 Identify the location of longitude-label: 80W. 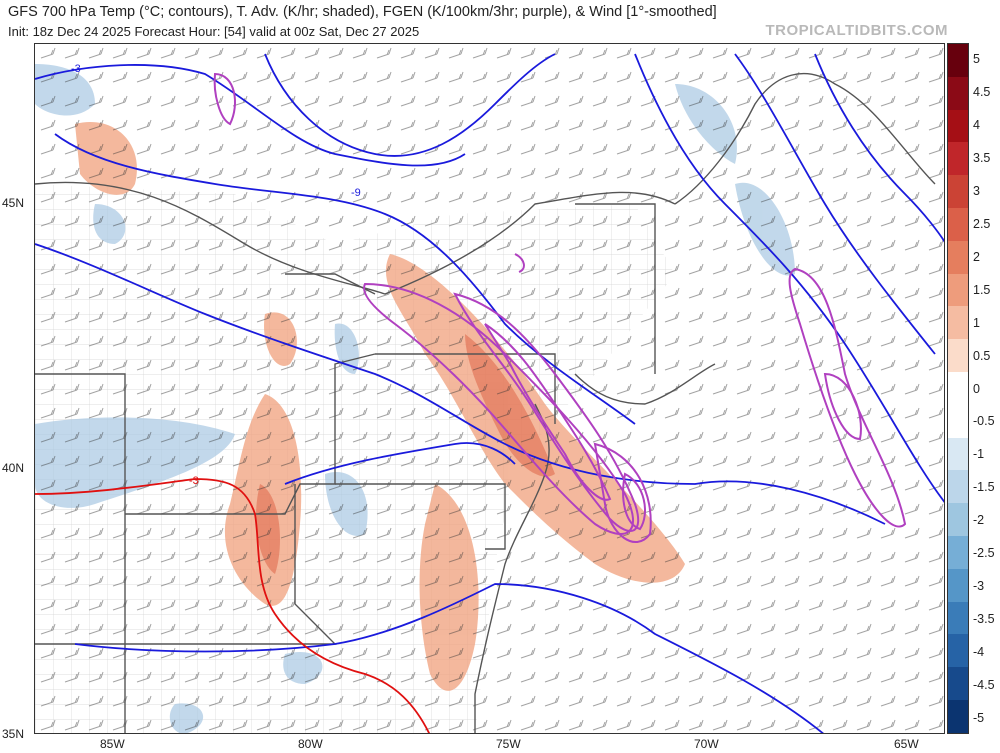
(310, 744).